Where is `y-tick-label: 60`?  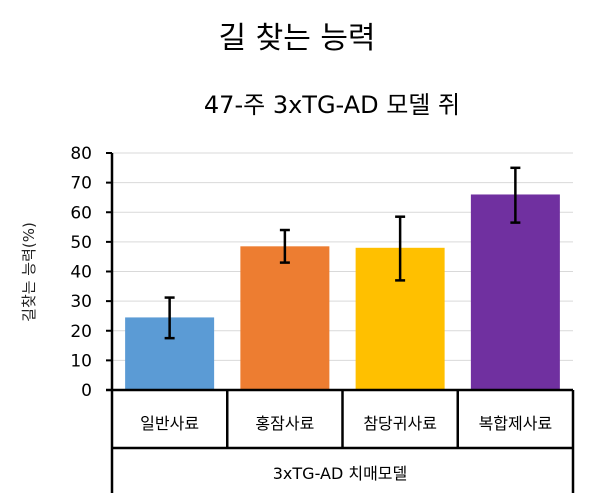
y-tick-label: 60 is located at coordinates (81, 213).